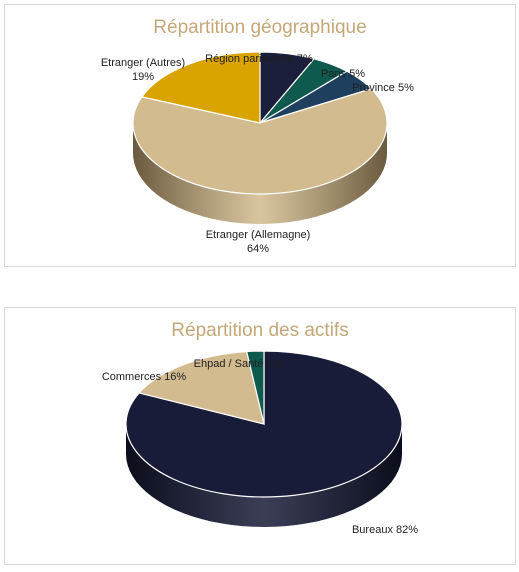 The image size is (519, 572). I want to click on pie-slice-ehpad-sant, so click(255, 387).